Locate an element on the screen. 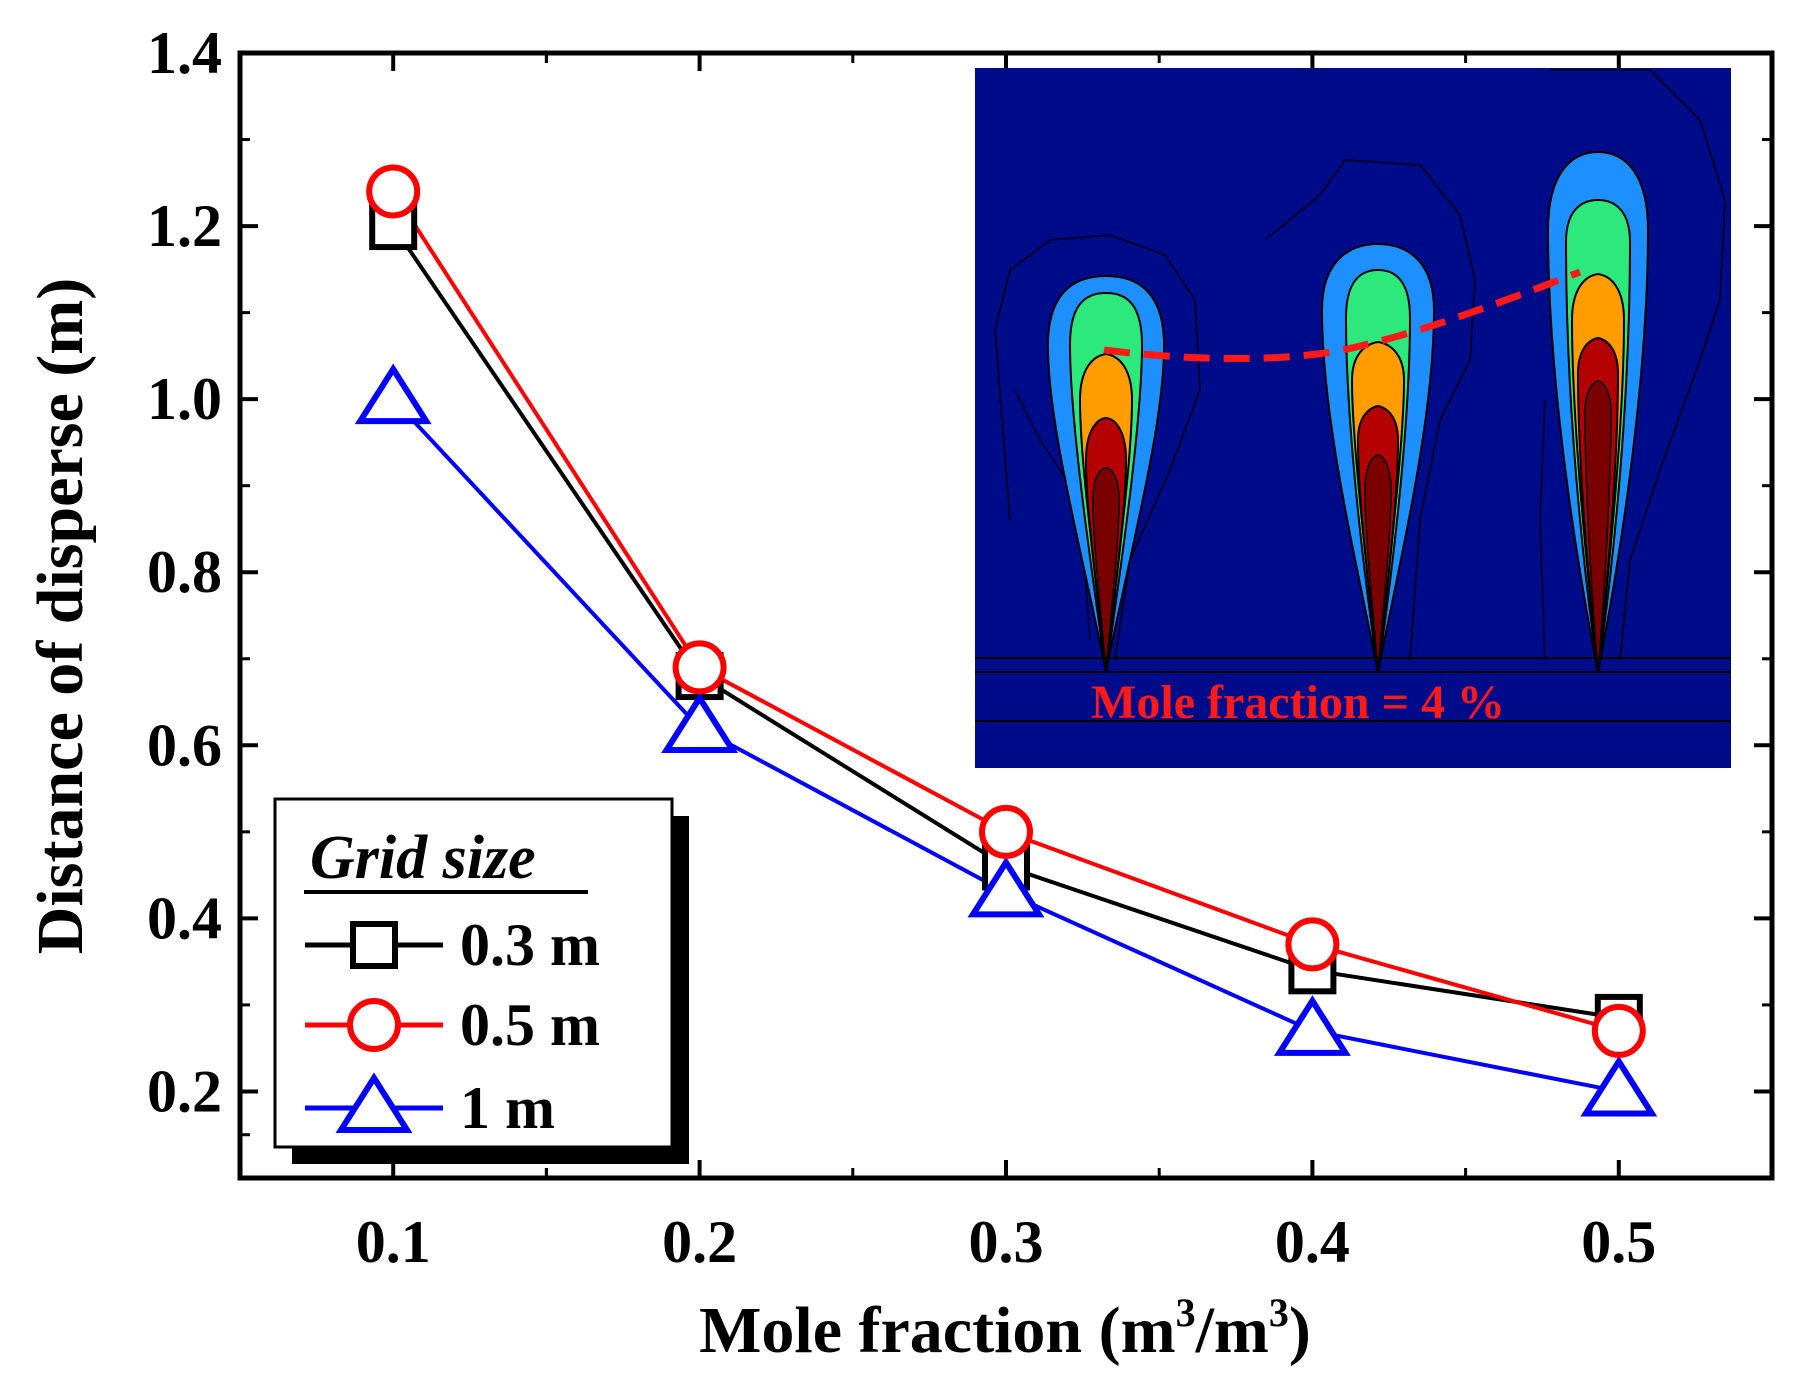  y-tick-label: 1.2 is located at coordinates (184, 226).